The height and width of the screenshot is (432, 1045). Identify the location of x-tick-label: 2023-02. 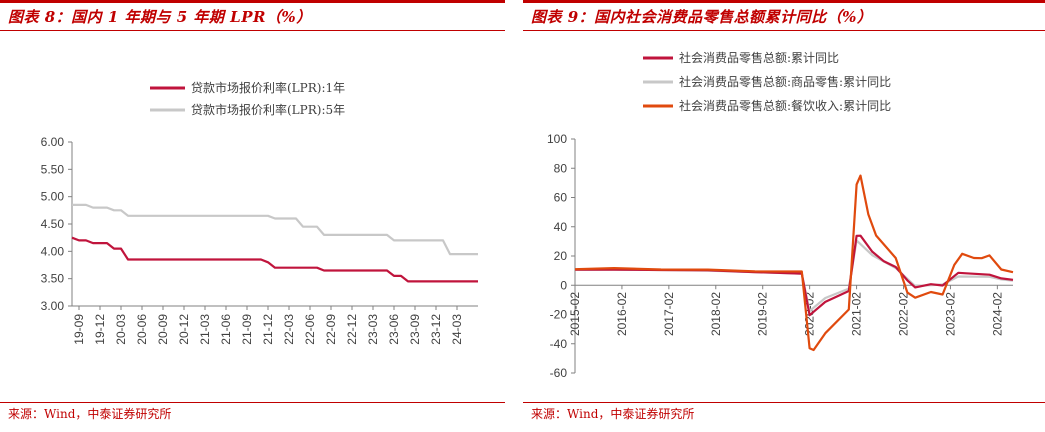
(950, 314).